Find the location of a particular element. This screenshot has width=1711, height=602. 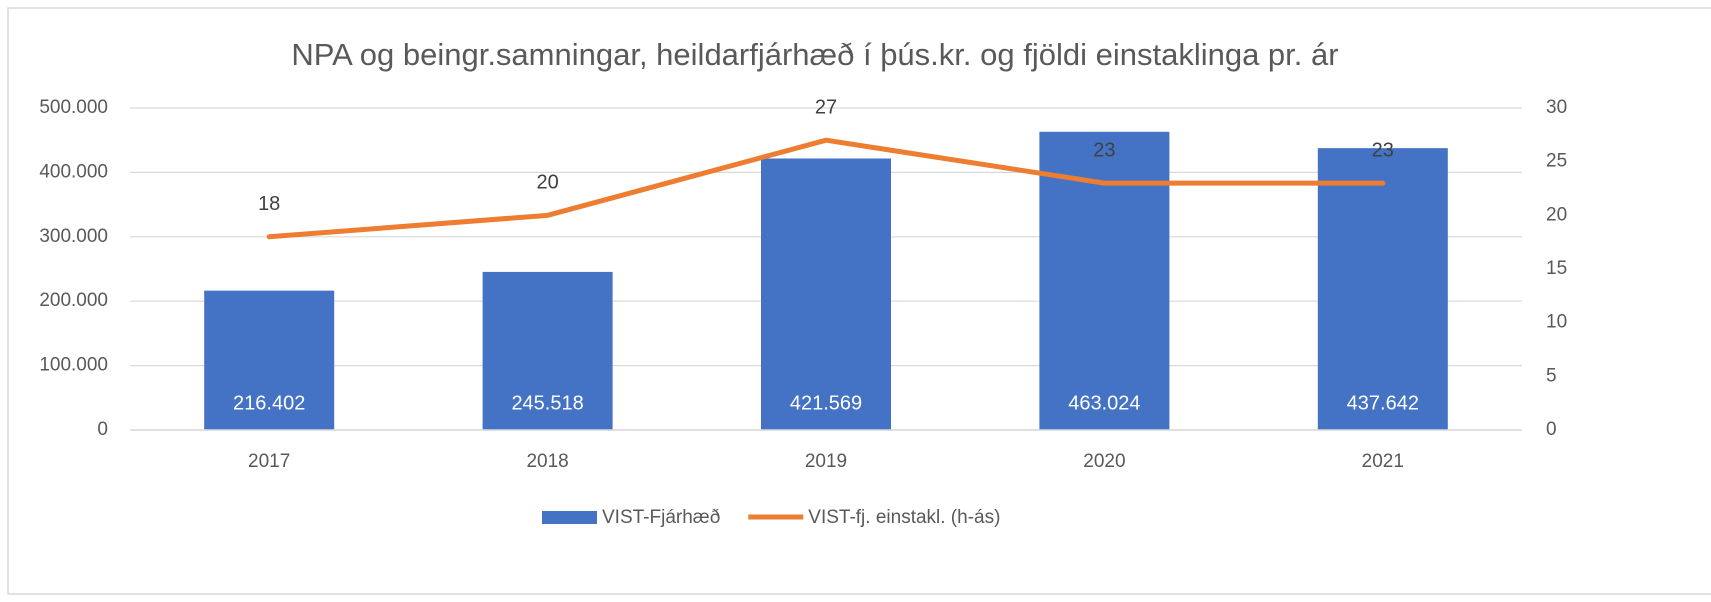

y2-tick-label: 30 is located at coordinates (1556, 107).